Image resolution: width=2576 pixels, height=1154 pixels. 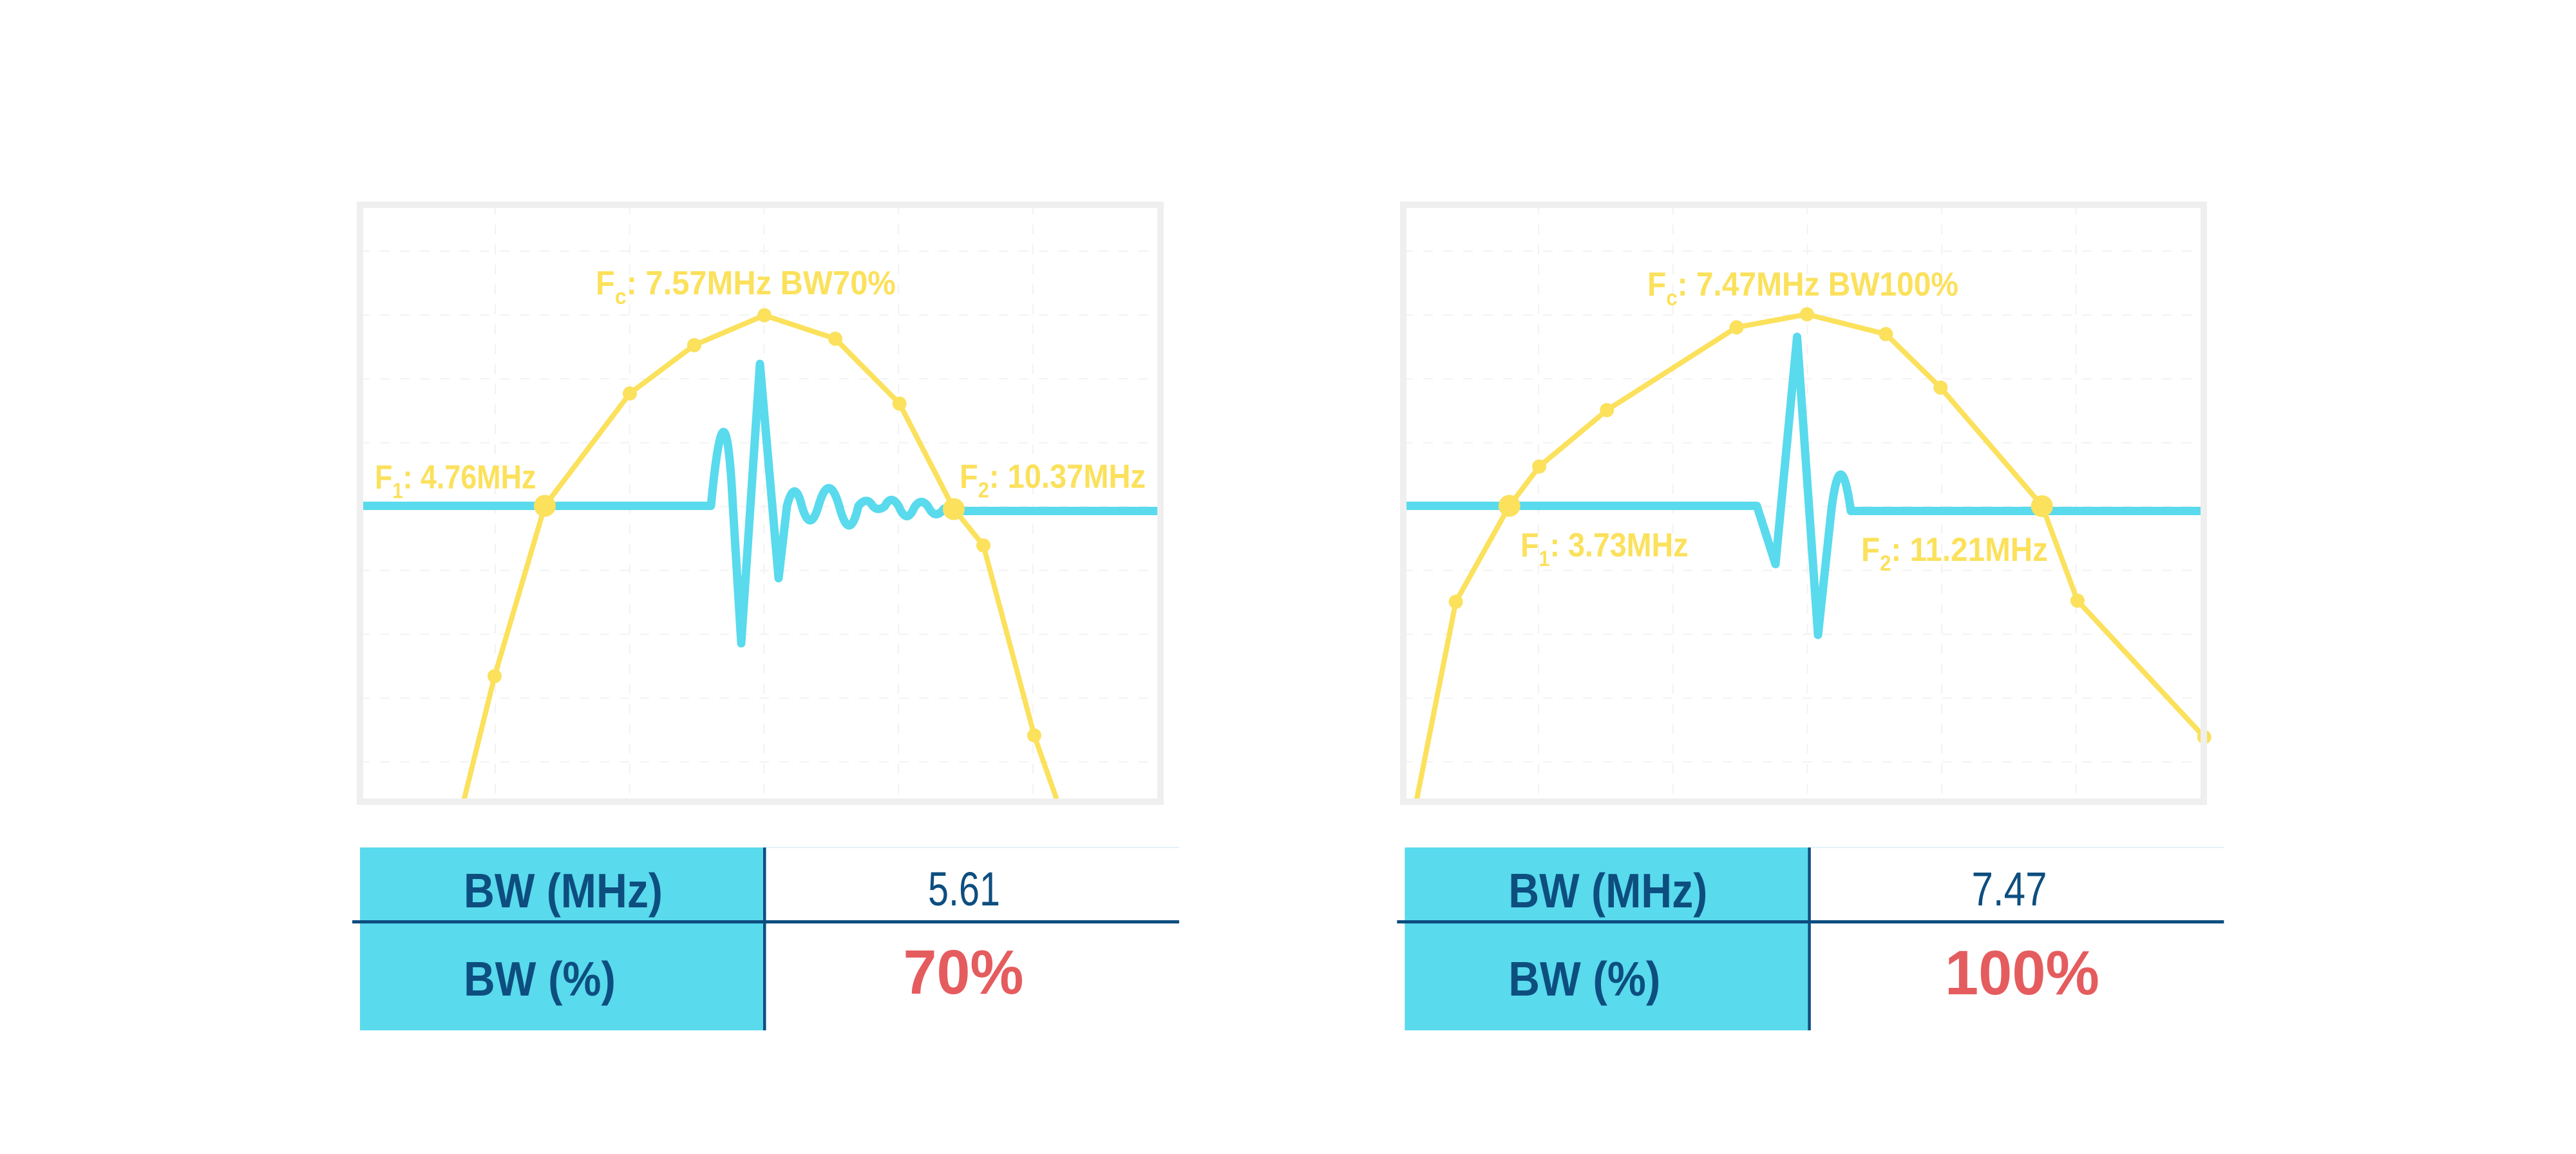 What do you see at coordinates (2010, 889) in the screenshot?
I see `svg-text: 7.47` at bounding box center [2010, 889].